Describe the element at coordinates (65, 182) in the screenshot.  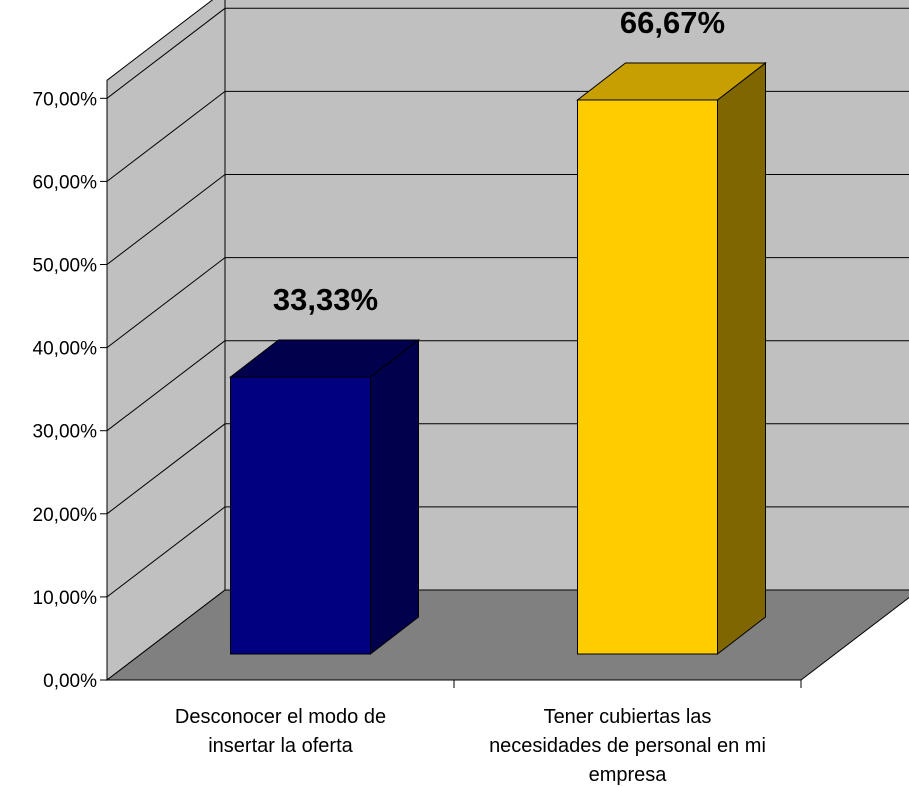
I see `y-tick-label: 60,00%` at that location.